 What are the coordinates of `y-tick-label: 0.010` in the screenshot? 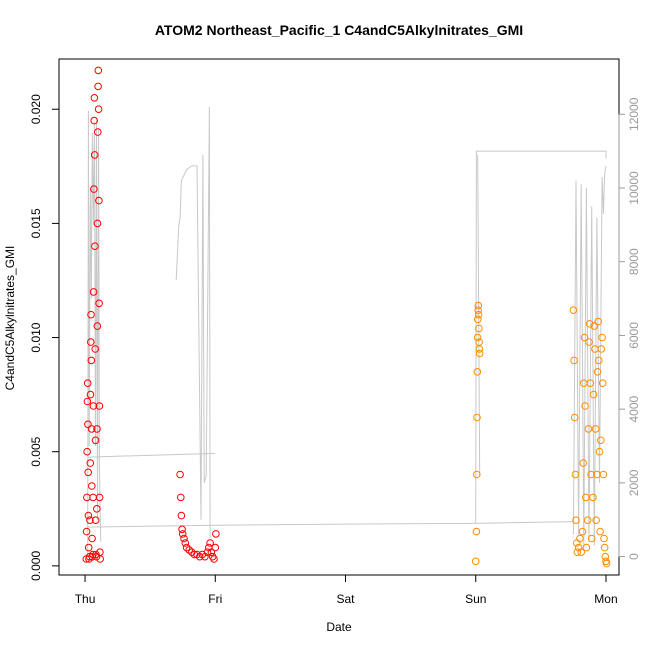 It's located at (36, 337).